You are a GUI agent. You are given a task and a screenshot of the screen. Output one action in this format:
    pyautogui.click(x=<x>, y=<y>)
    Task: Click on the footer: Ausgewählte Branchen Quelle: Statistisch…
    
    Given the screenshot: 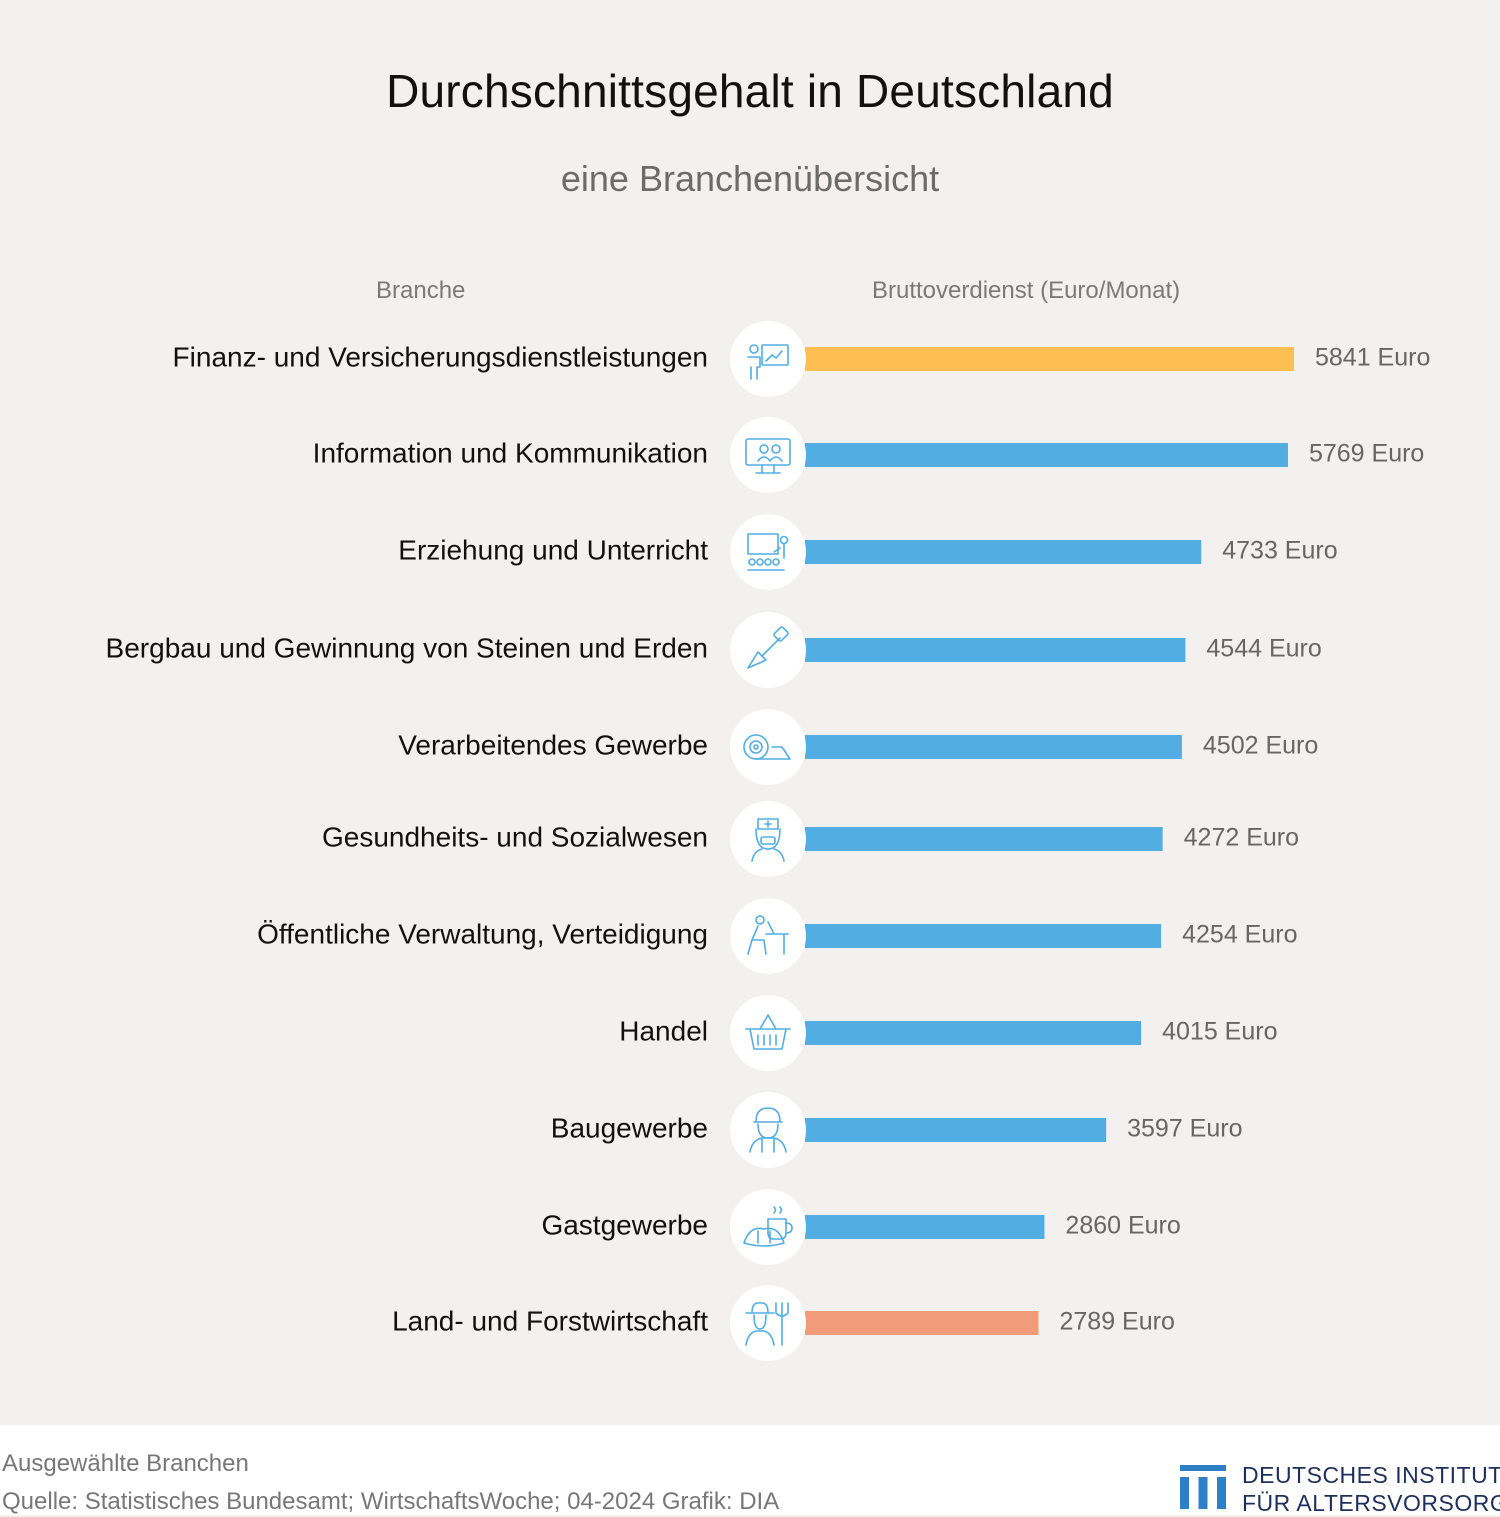 What is the action you would take?
    pyautogui.click(x=750, y=1470)
    